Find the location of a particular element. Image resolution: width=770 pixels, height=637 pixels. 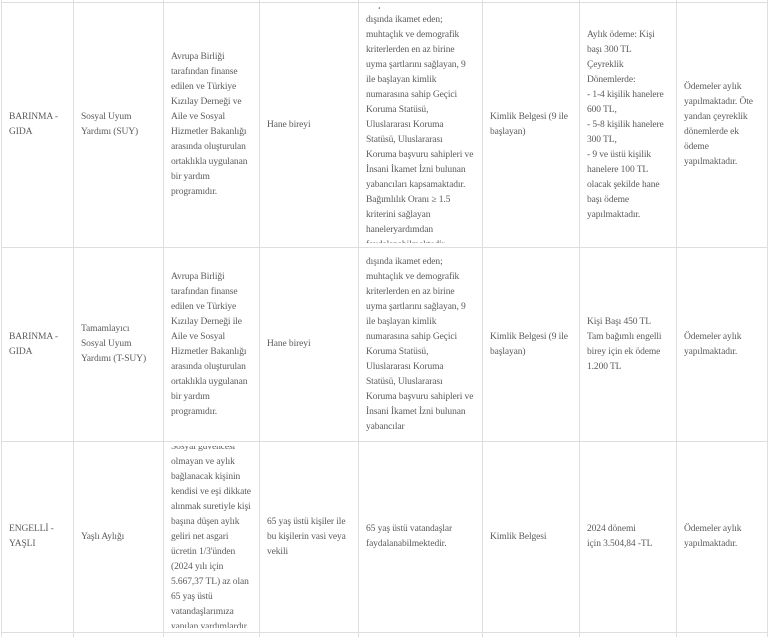

program-text: Tamamlayıcı Sosyal Uyum Yardımı (T-SUY) is located at coordinates (114, 344).